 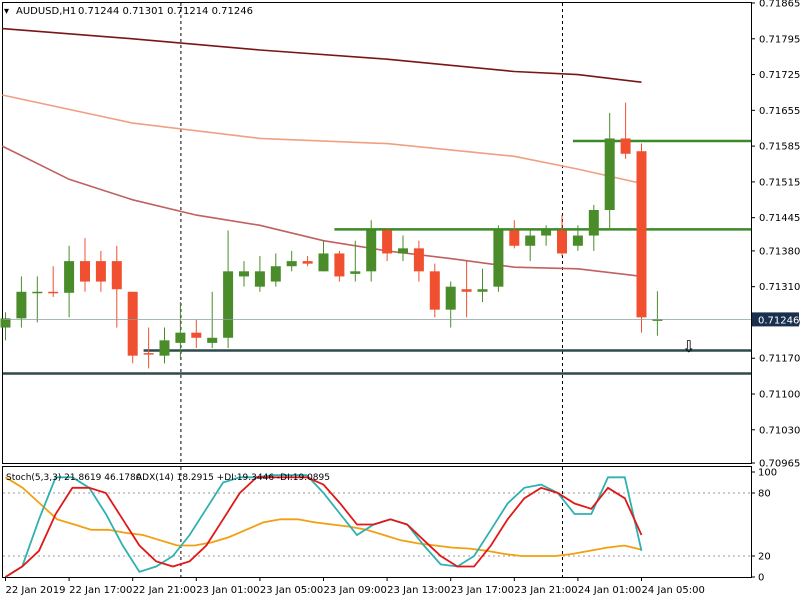 What do you see at coordinates (779, 430) in the screenshot?
I see `price-tick-label: 0.71030` at bounding box center [779, 430].